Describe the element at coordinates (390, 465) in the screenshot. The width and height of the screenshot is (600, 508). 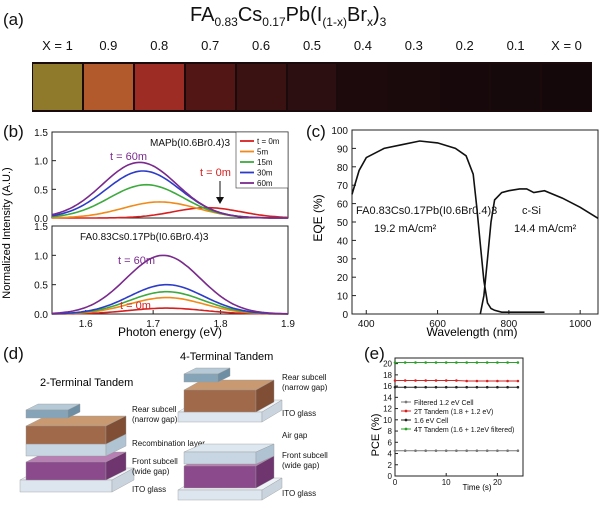
I see `y-tick-label: 2` at that location.